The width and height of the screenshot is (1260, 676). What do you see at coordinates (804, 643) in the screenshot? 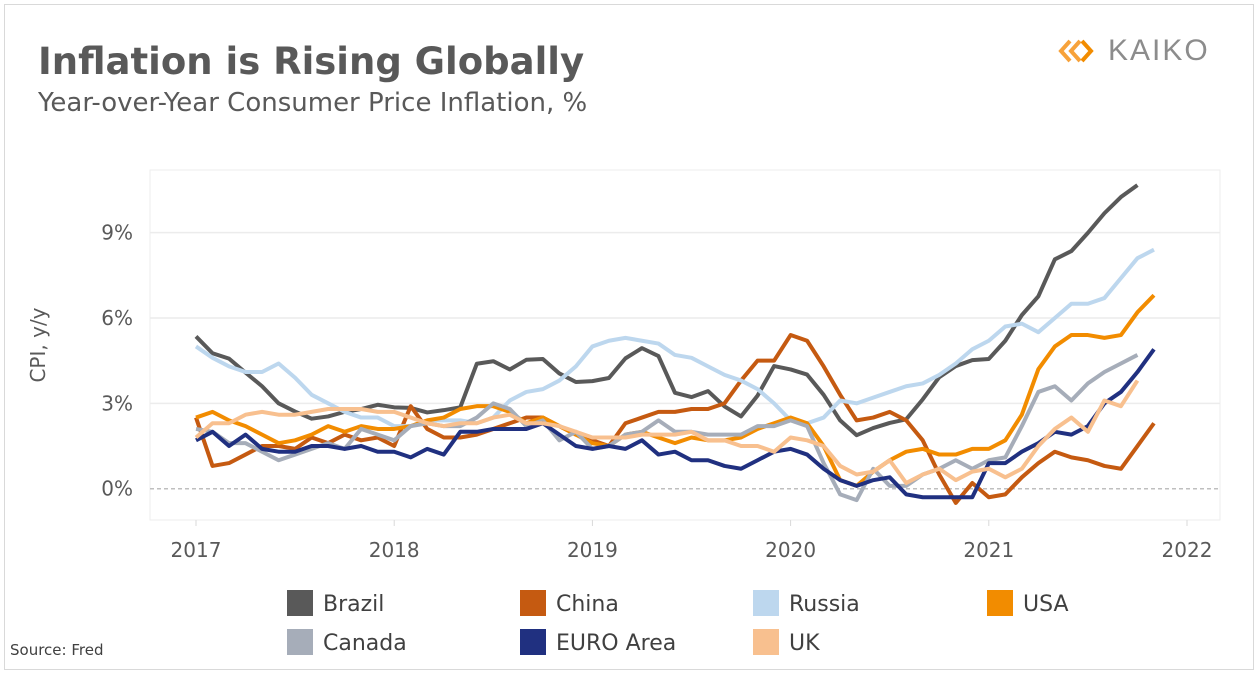
I see `legend-label: UK` at bounding box center [804, 643].